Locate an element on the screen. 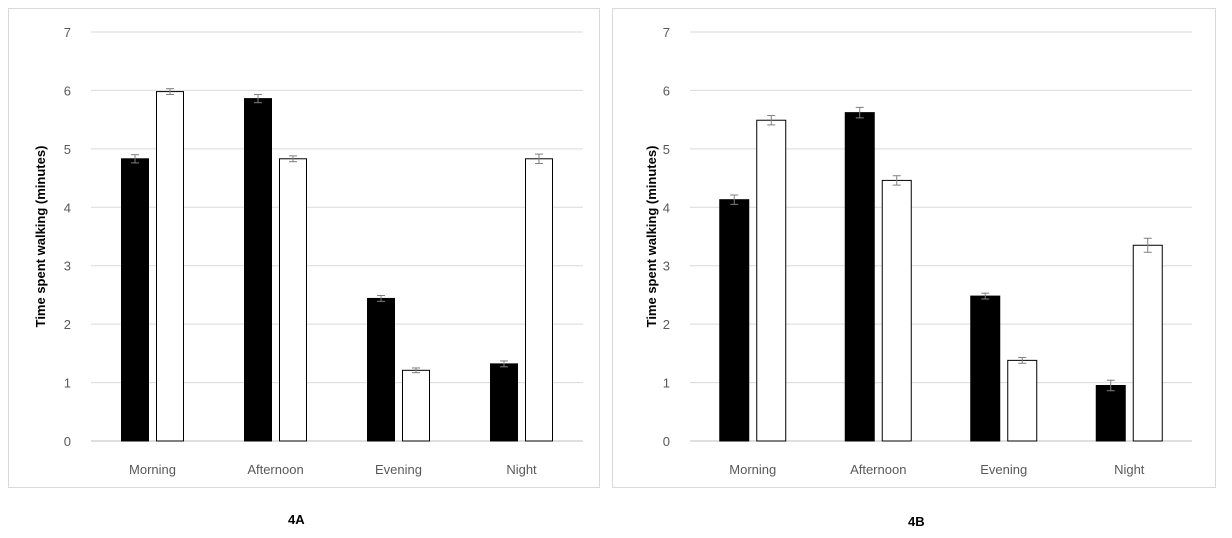 This screenshot has width=1232, height=538. panel-label-4a: 4A is located at coordinates (296, 519).